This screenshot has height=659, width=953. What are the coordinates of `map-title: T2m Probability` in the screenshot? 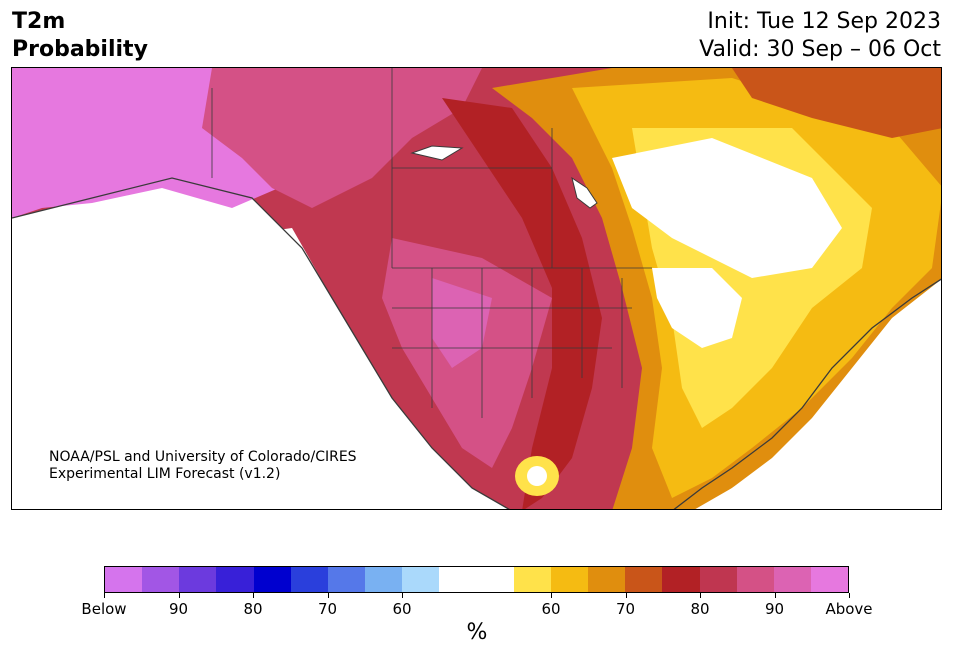 It's located at (80, 36).